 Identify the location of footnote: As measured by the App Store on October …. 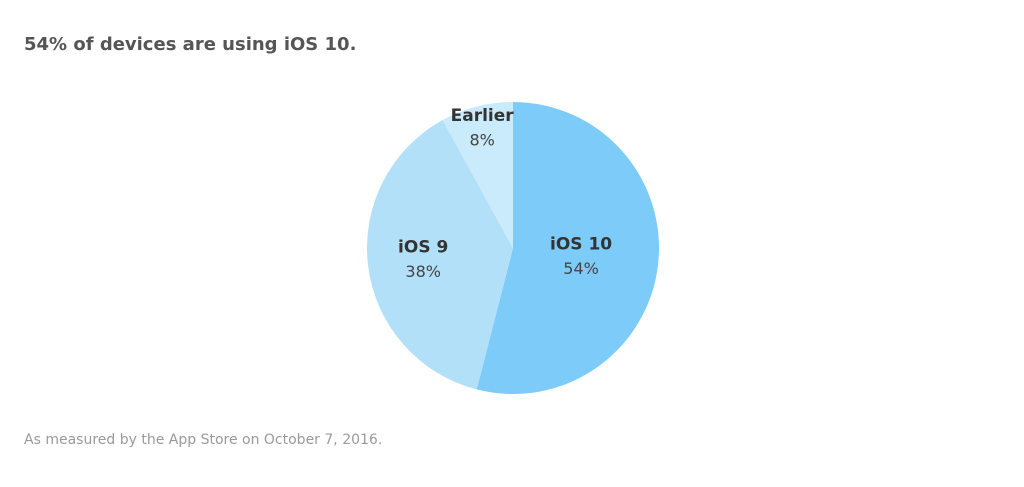
(203, 440).